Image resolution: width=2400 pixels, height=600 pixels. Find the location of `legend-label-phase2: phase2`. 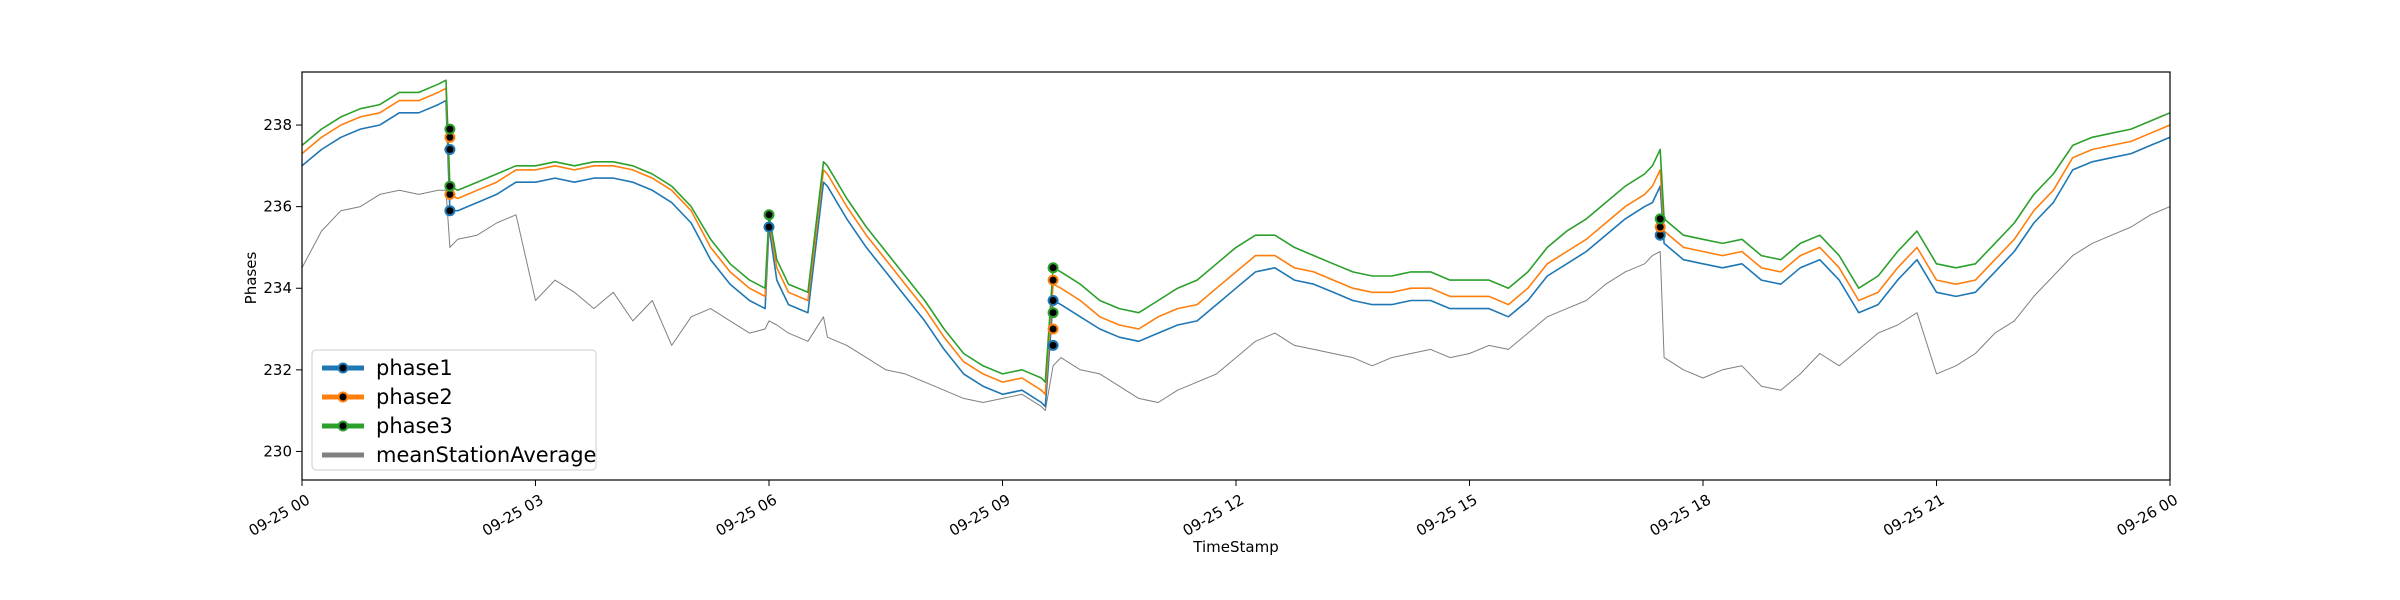

legend-label-phase2: phase2 is located at coordinates (414, 397).